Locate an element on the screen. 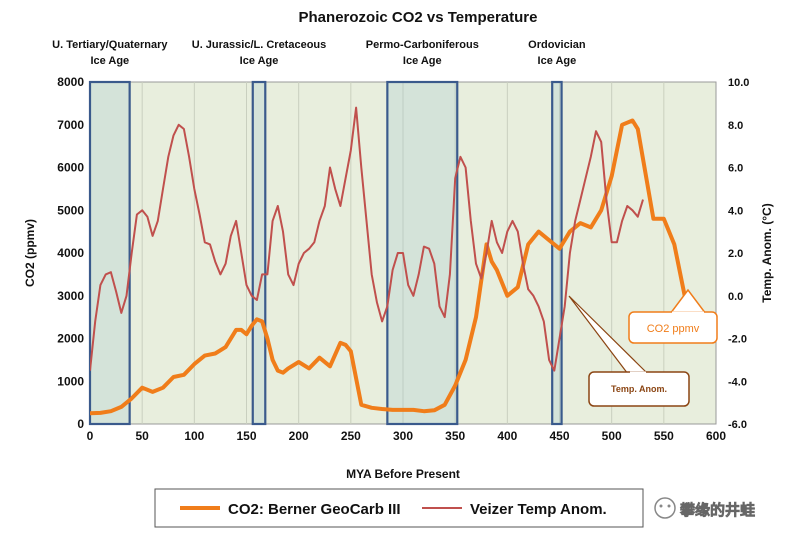 The height and width of the screenshot is (544, 799). y-right-tick-label: 4.0 is located at coordinates (735, 211).